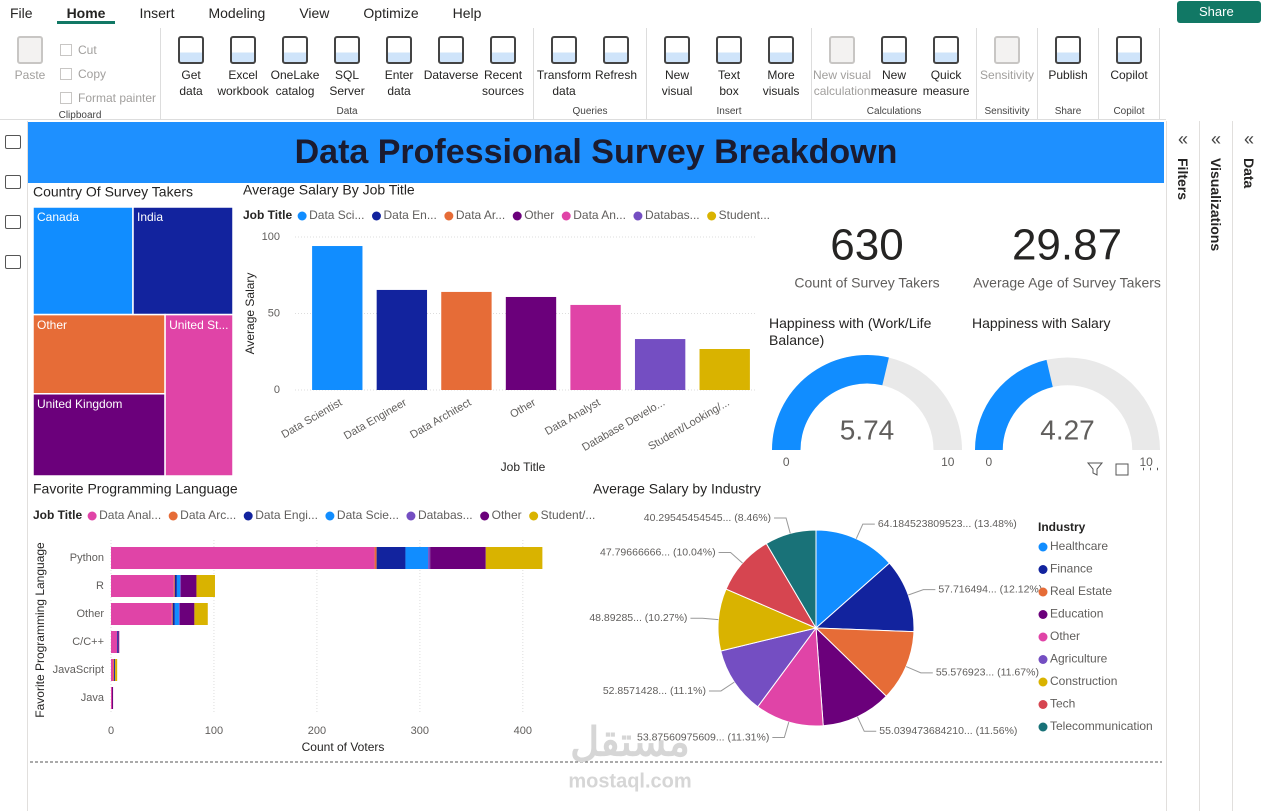 The image size is (1266, 811). I want to click on menu-tab: Home, so click(86, 13).